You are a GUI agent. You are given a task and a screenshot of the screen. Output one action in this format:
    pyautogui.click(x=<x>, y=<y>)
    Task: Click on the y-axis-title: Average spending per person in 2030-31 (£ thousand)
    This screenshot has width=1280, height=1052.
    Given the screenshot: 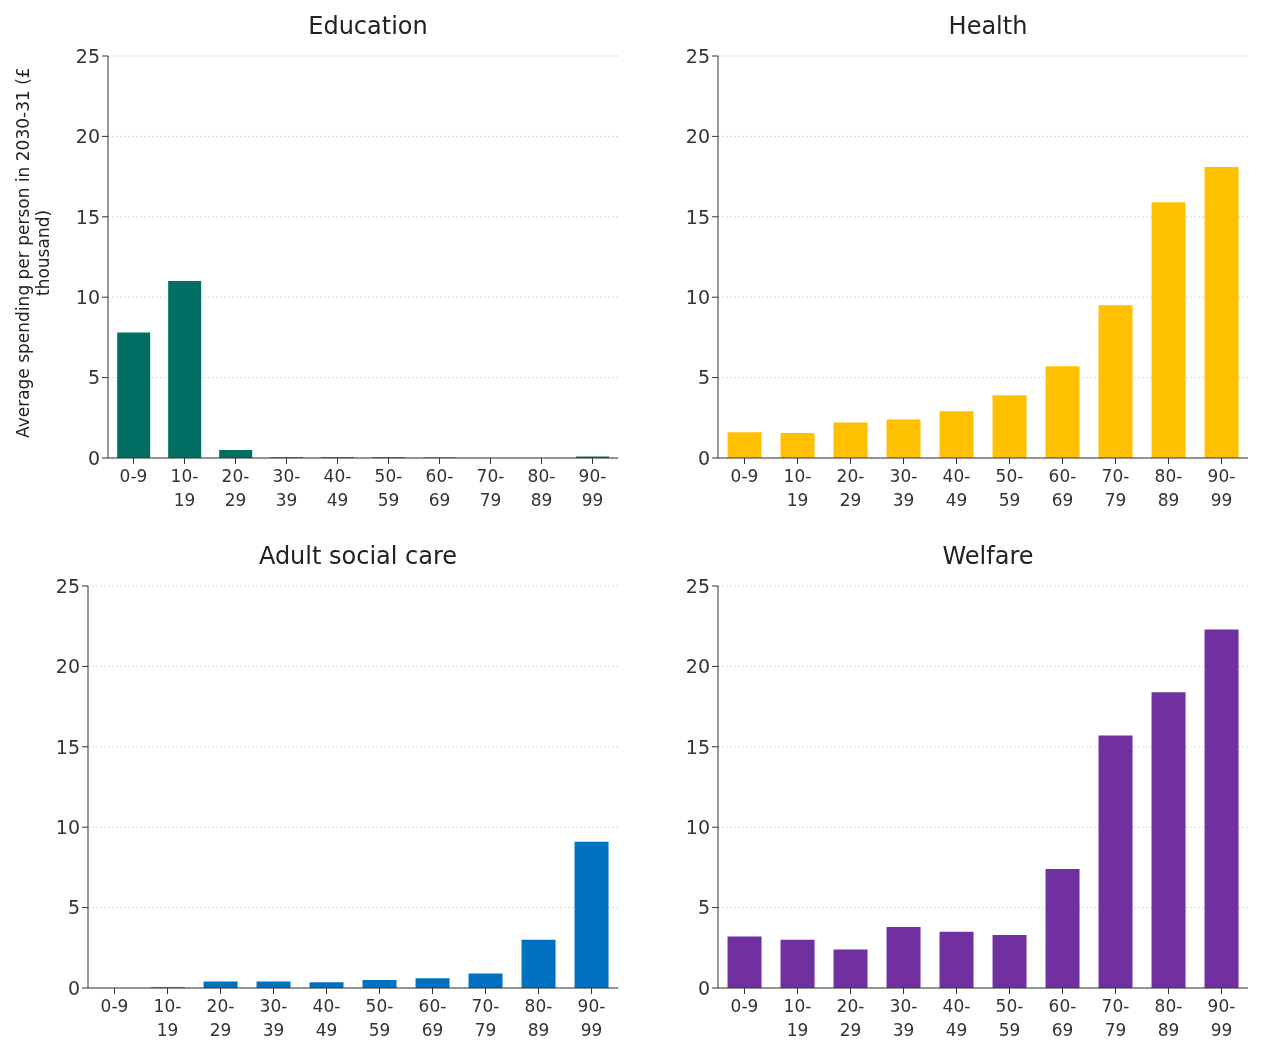 What is the action you would take?
    pyautogui.click(x=33, y=253)
    